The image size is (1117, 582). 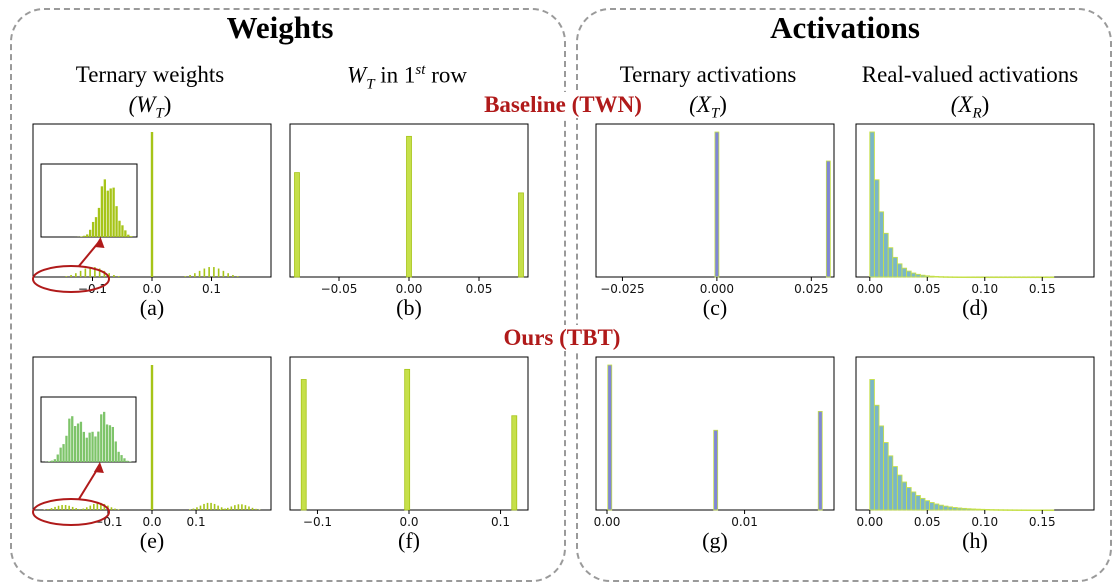 I want to click on x-tick-label-h-1: 0.05, so click(x=927, y=522).